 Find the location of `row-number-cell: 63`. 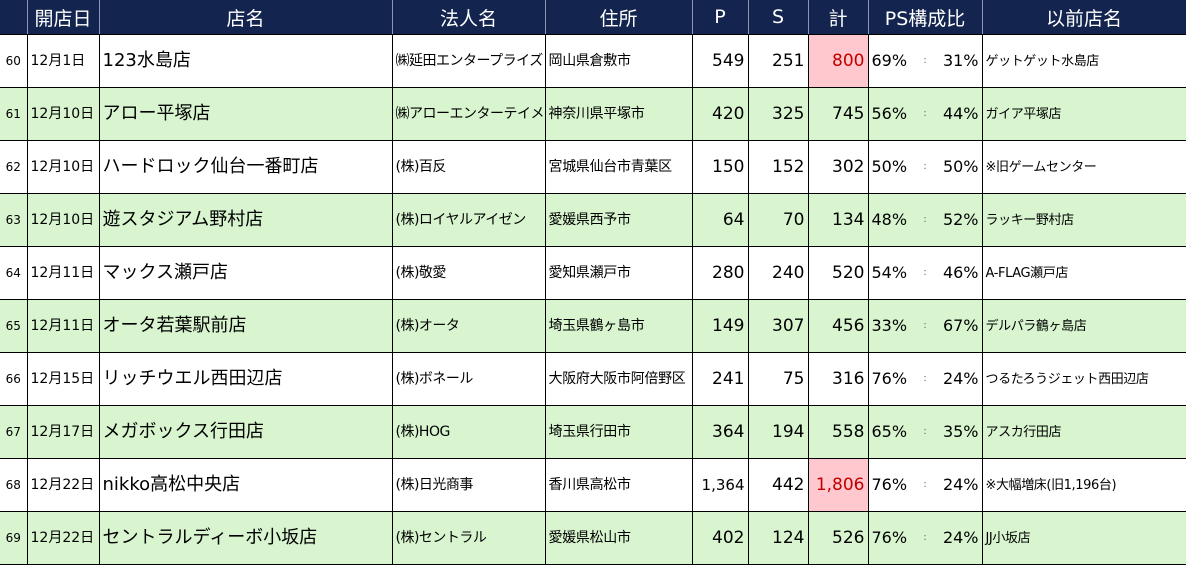

row-number-cell: 63 is located at coordinates (14, 220).